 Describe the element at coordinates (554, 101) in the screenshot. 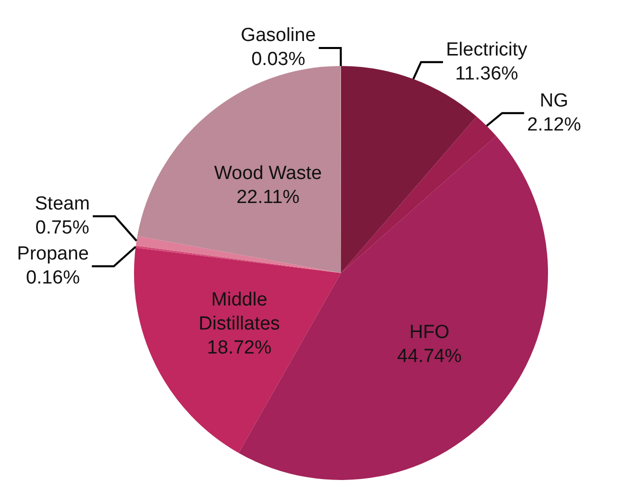

I see `slice-label: NG` at that location.